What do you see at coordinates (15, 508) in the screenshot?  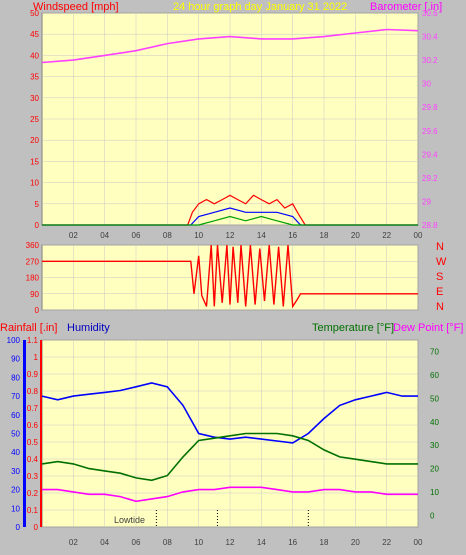 I see `humidity-tick-label: 10` at bounding box center [15, 508].